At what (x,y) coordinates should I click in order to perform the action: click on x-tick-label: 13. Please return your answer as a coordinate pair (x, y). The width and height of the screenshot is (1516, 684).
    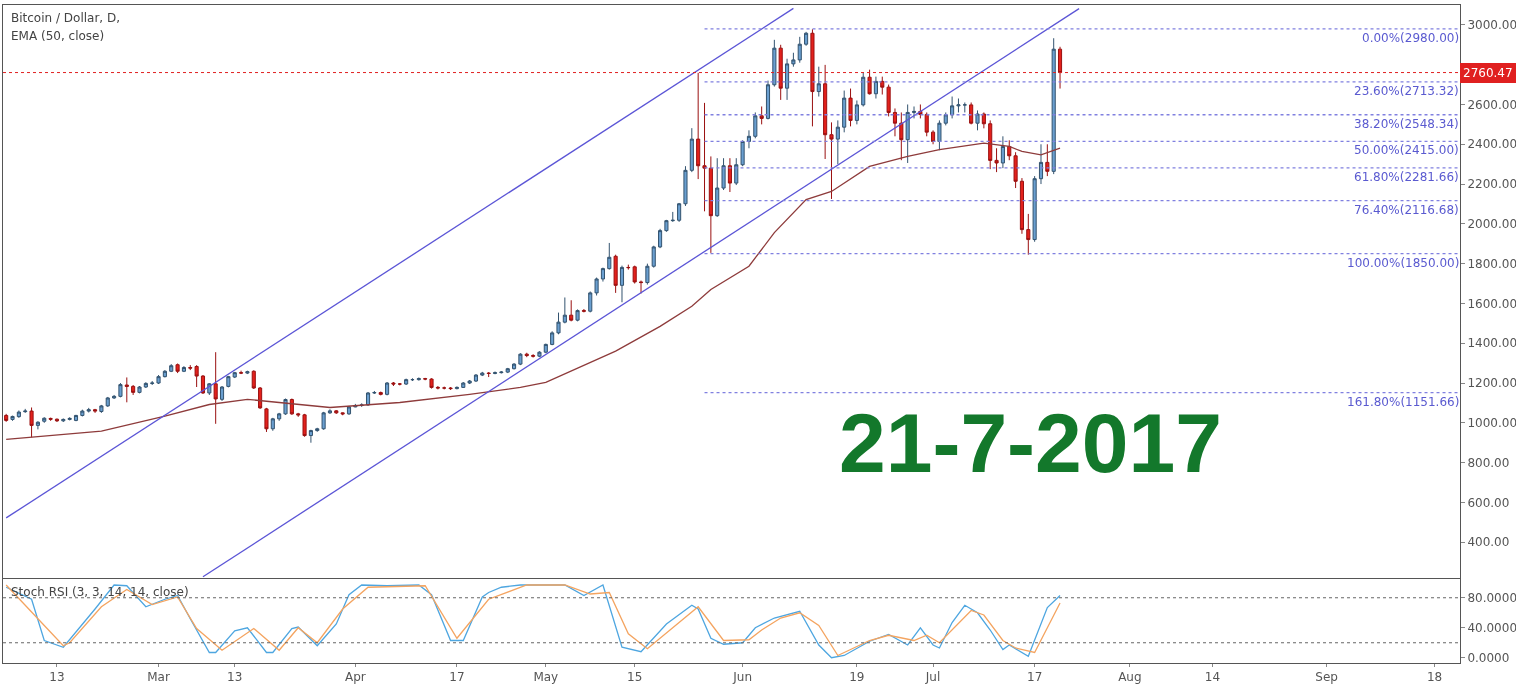
    Looking at the image, I should click on (235, 677).